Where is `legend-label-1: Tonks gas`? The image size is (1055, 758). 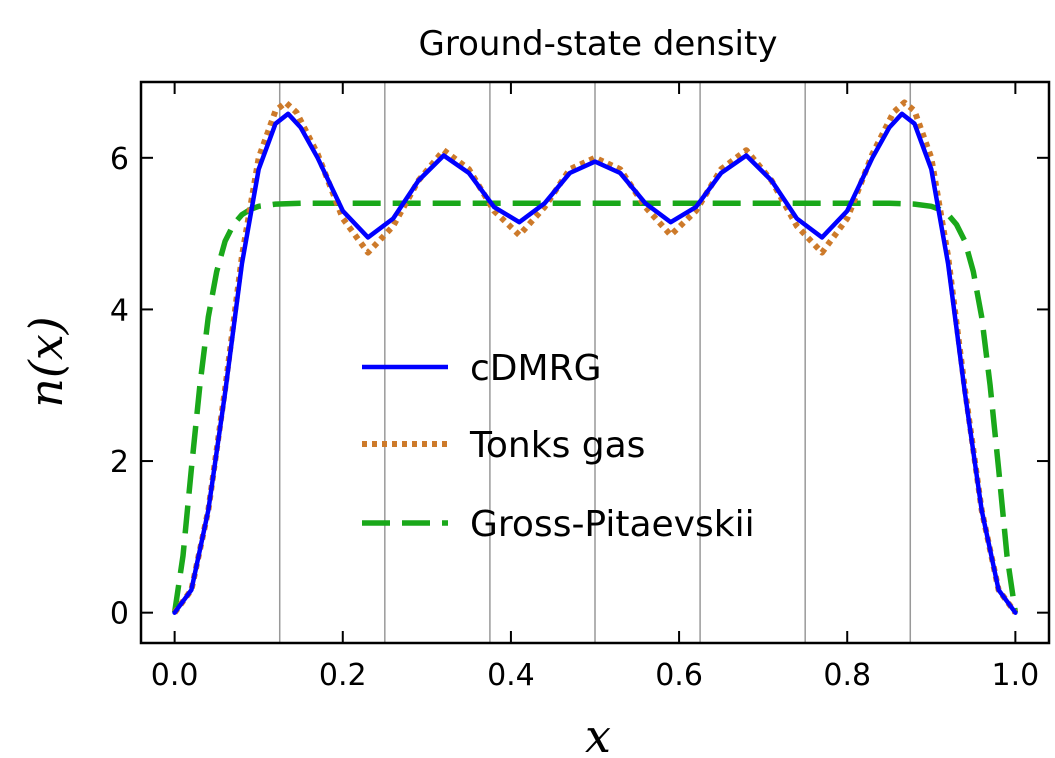 legend-label-1: Tonks gas is located at coordinates (557, 445).